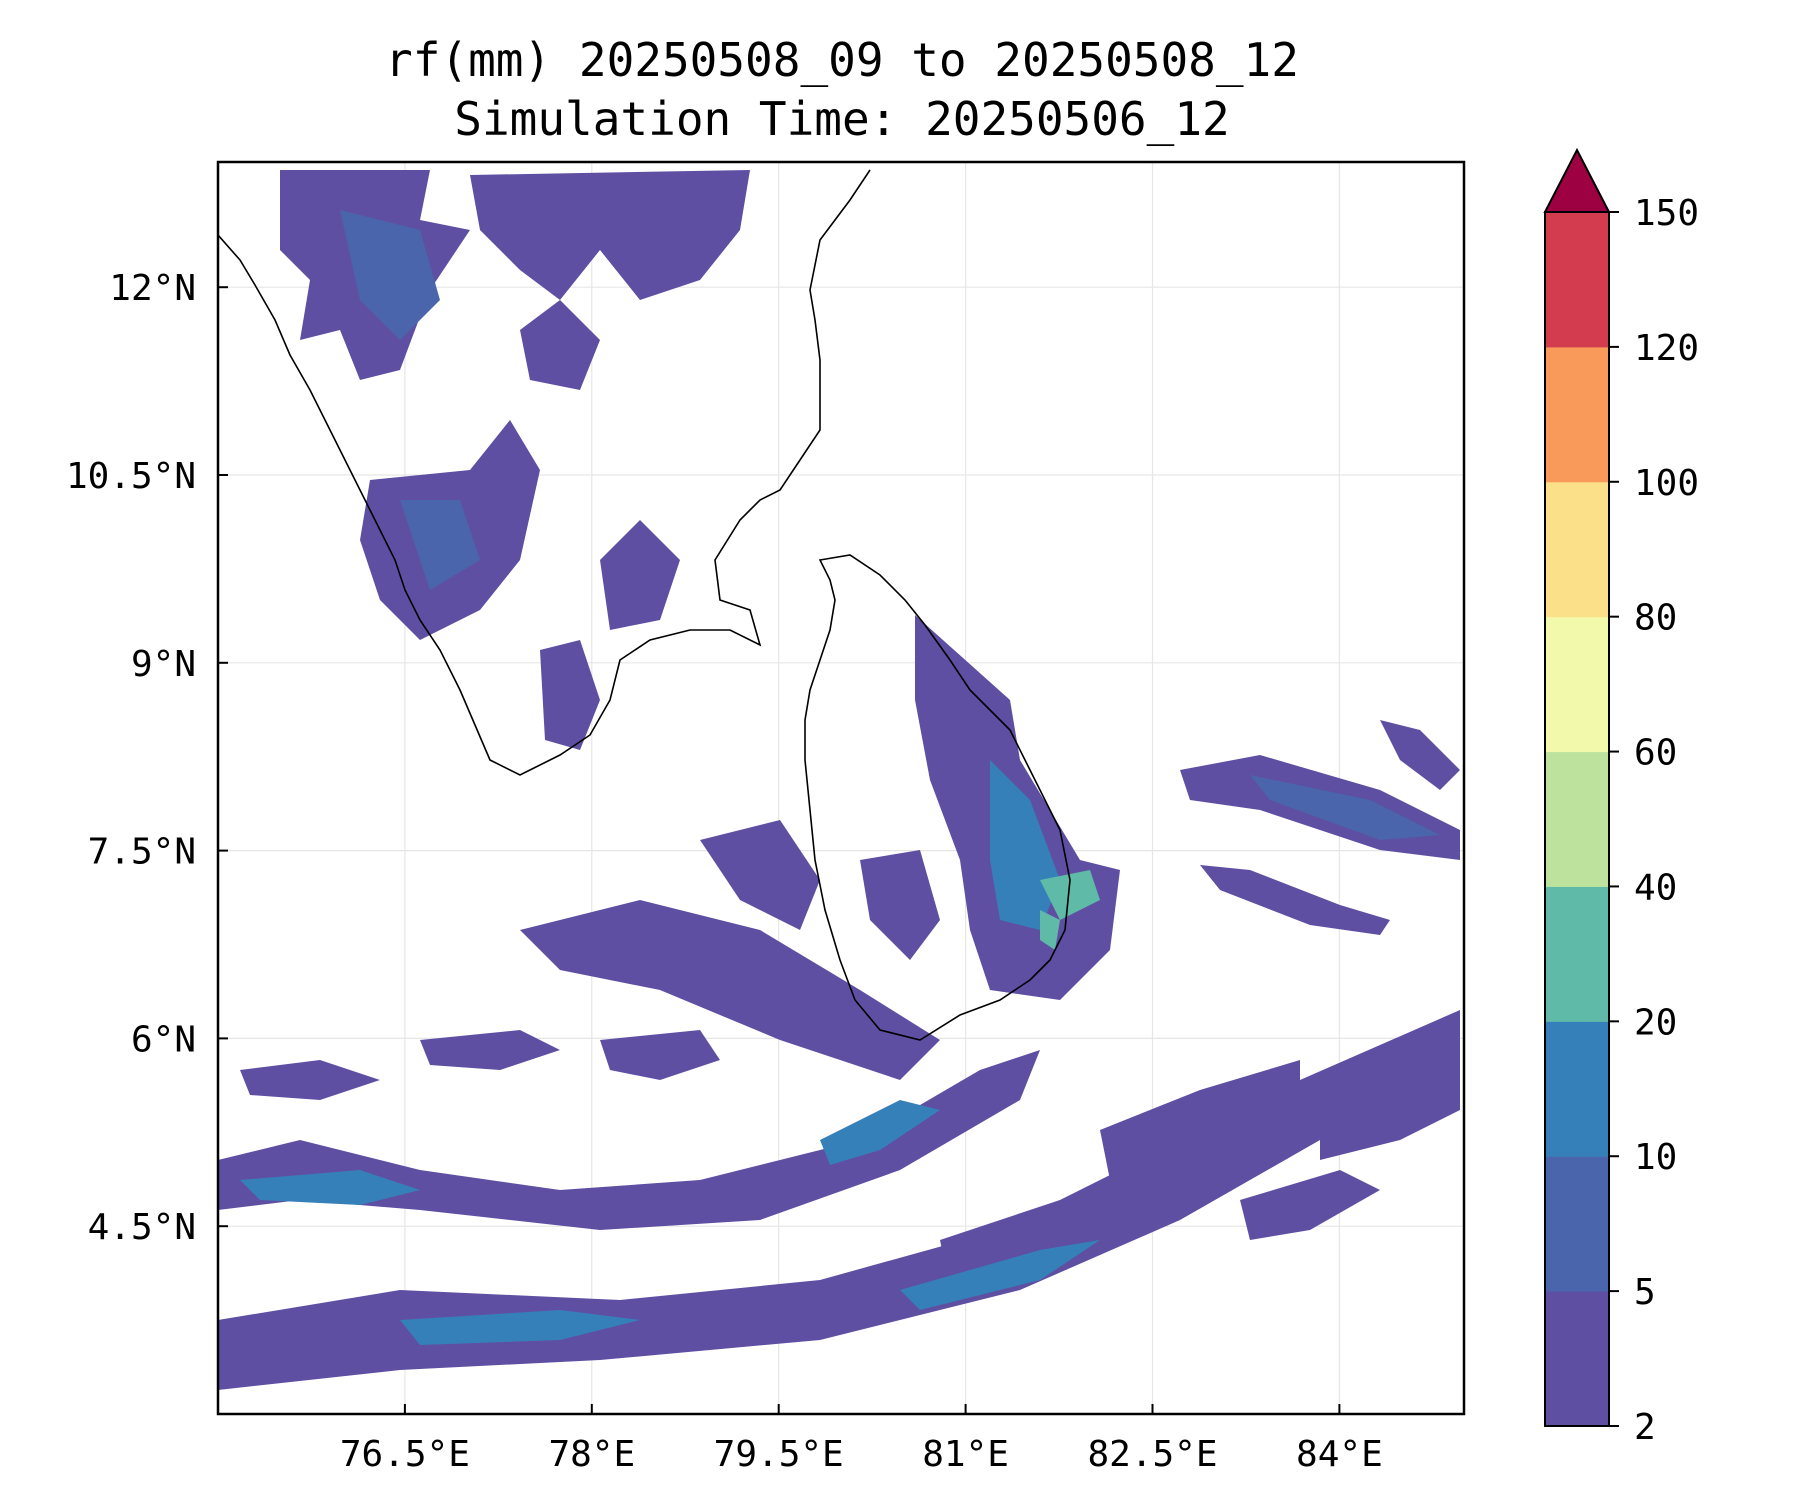 The height and width of the screenshot is (1500, 1800). What do you see at coordinates (1152, 1454) in the screenshot?
I see `x-tick-label: 82.5°E` at bounding box center [1152, 1454].